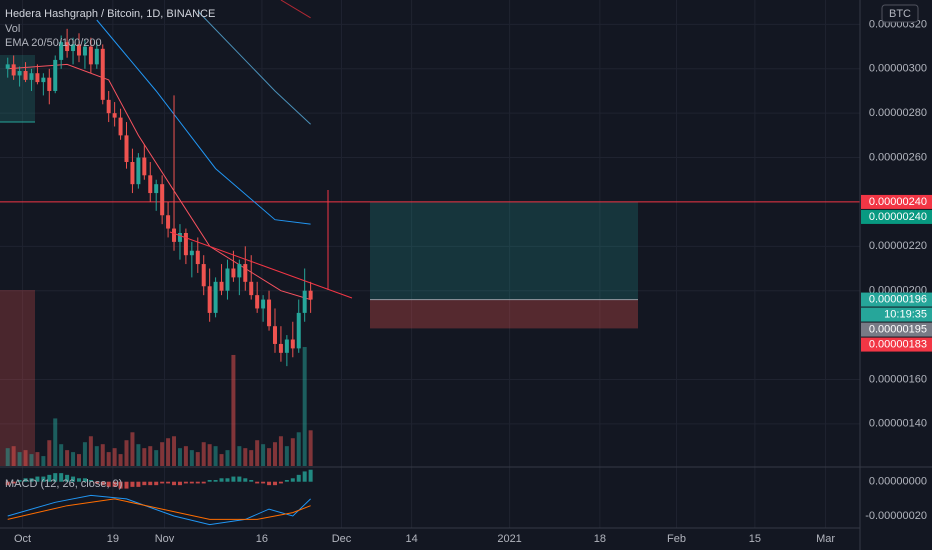 Image resolution: width=932 pixels, height=550 pixels. I want to click on x-tick-label: Dec, so click(342, 539).